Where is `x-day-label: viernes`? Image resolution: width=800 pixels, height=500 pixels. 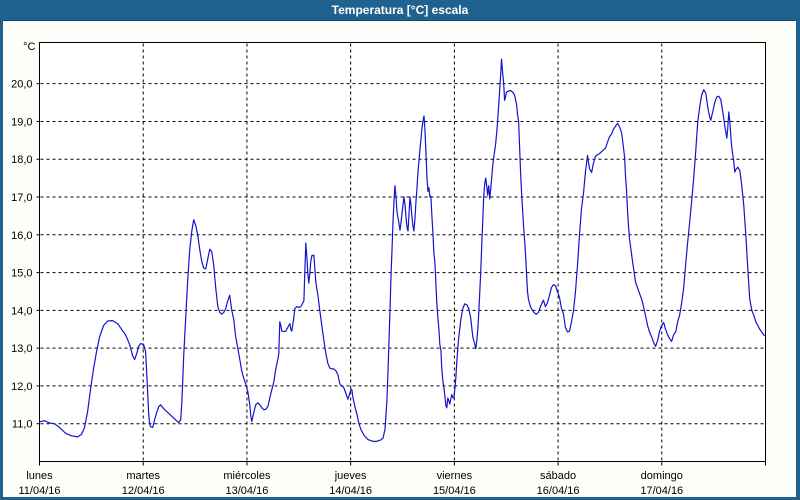 x-day-label: viernes is located at coordinates (455, 476).